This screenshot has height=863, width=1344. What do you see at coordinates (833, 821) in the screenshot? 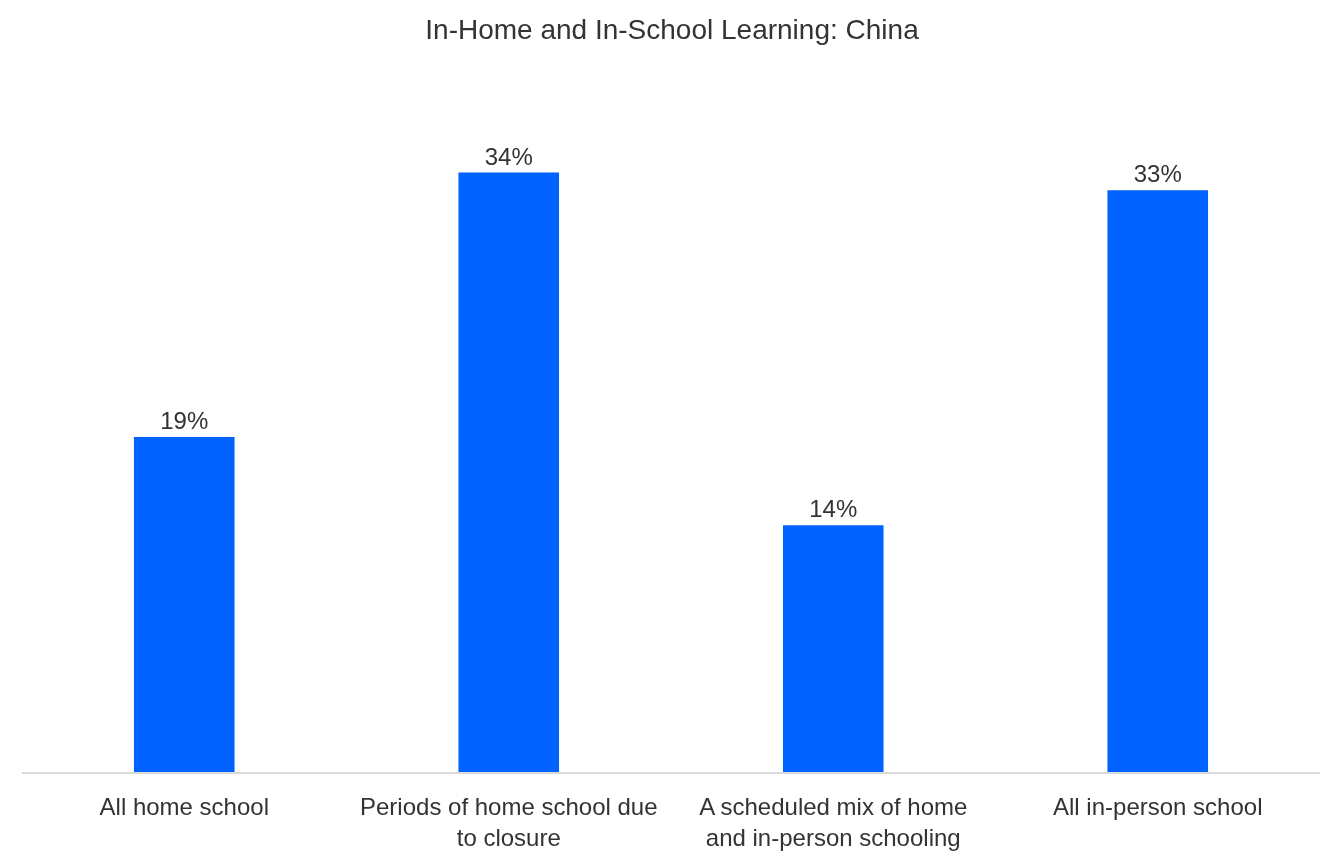
I see `x-tick-label: A scheduled mix of home and in-person schooling` at bounding box center [833, 821].